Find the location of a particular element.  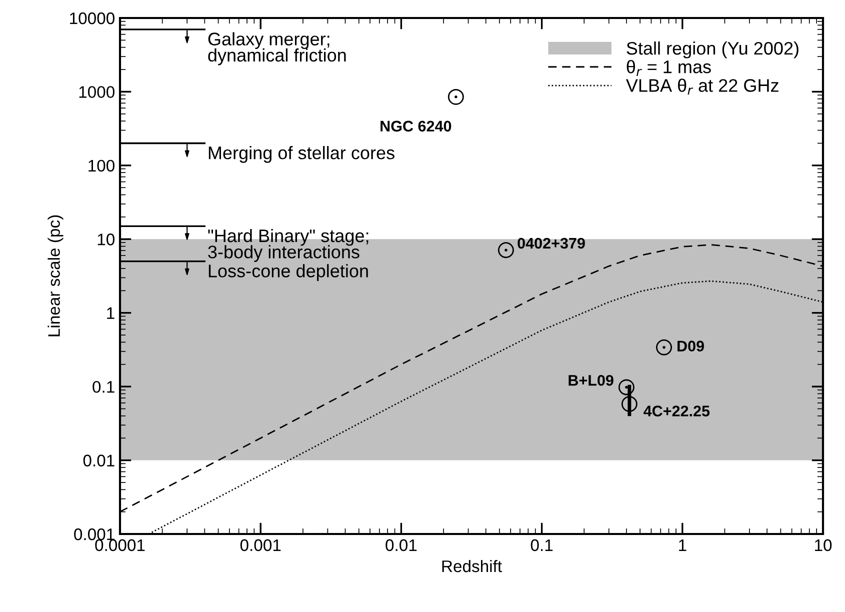

annotation: D09 is located at coordinates (691, 346).